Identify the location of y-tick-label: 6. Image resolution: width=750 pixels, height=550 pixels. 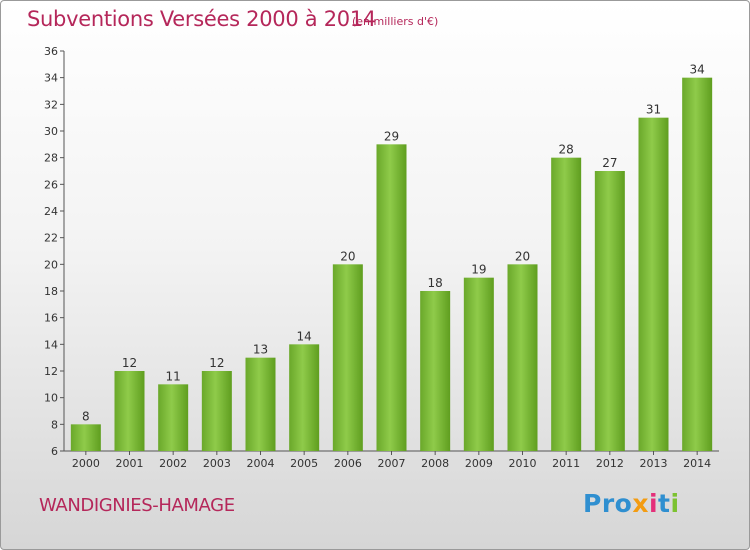
(54, 451).